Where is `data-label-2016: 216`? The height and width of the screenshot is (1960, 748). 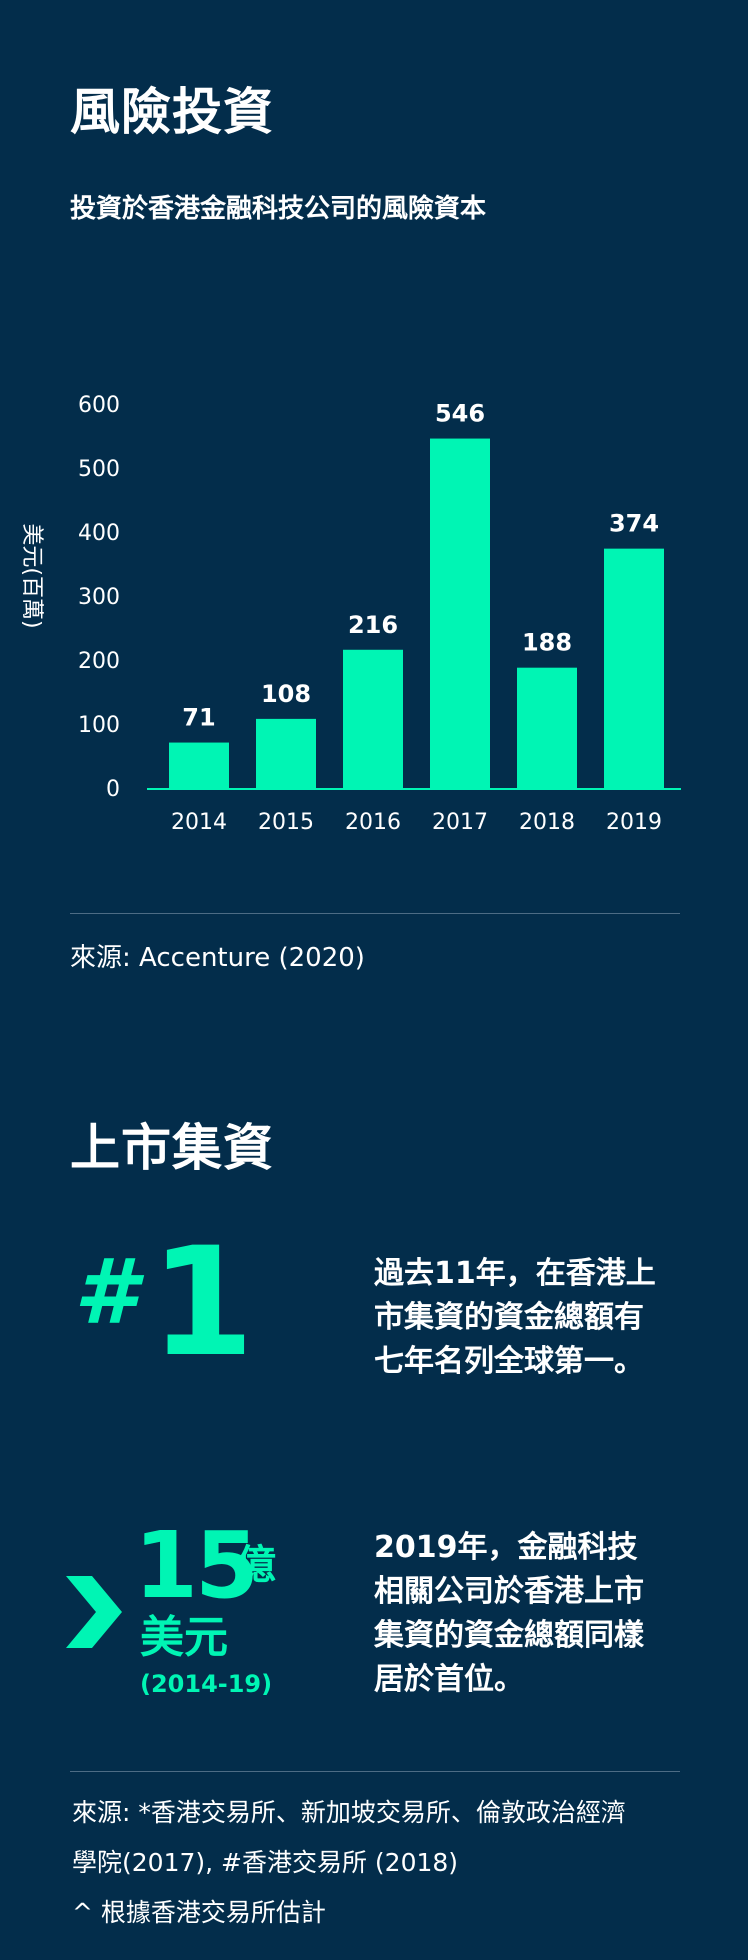
data-label-2016: 216 is located at coordinates (373, 625).